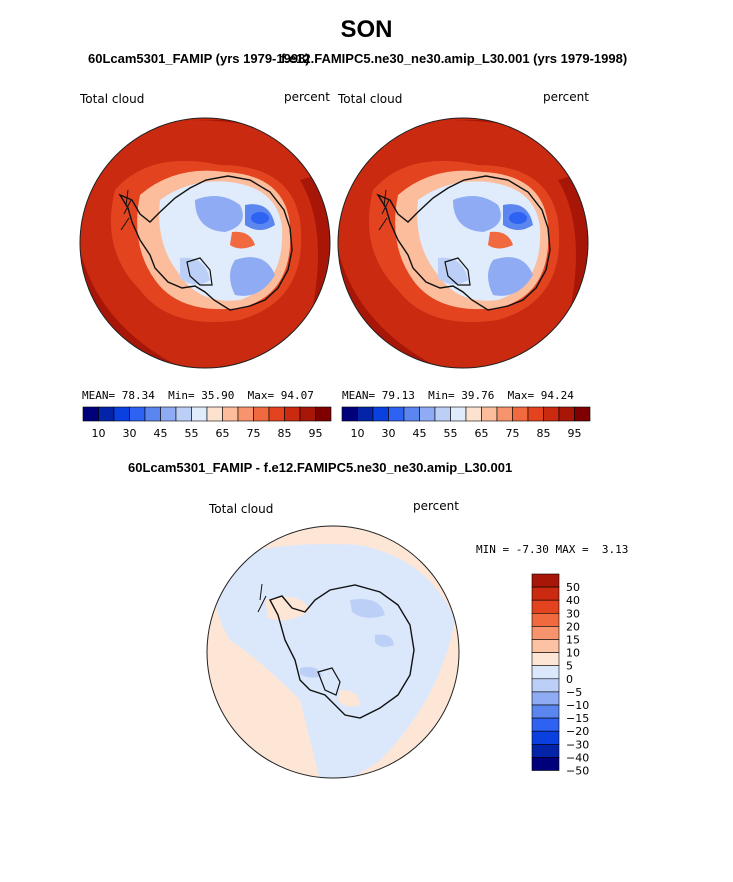 This screenshot has height=882, width=733. What do you see at coordinates (573, 587) in the screenshot?
I see `colorbar-tick-label: 50` at bounding box center [573, 587].